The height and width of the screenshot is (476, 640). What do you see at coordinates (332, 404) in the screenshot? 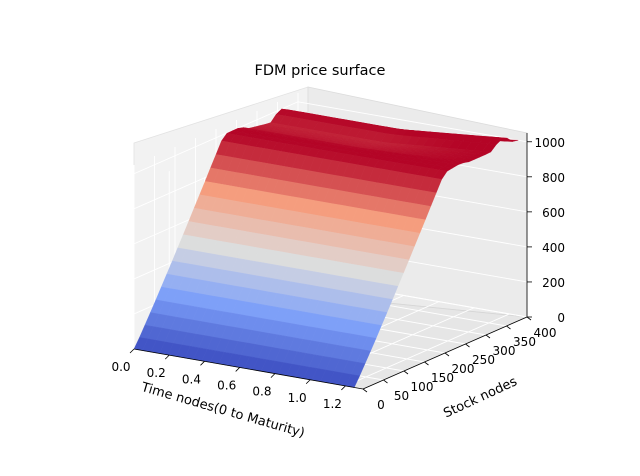
I see `x-tick-label: 1.2` at bounding box center [332, 404].